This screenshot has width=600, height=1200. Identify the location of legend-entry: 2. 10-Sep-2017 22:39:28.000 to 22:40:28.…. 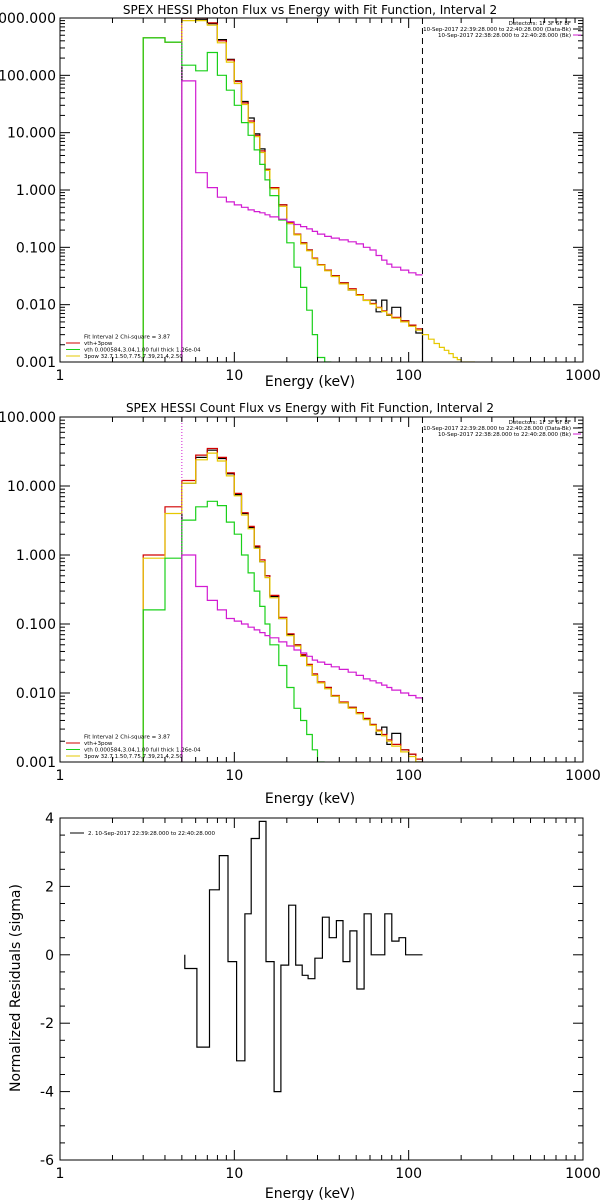
(151, 834).